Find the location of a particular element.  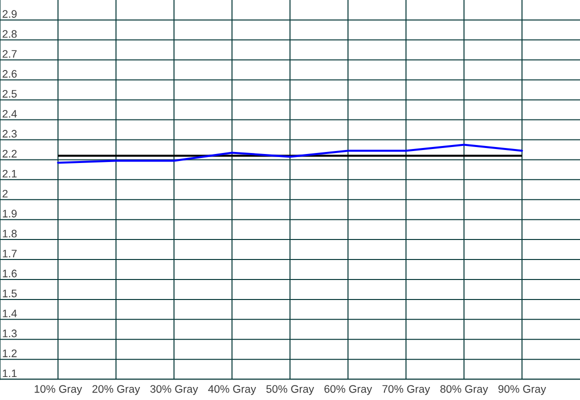

y-tick-label: 1.9 is located at coordinates (9, 214).